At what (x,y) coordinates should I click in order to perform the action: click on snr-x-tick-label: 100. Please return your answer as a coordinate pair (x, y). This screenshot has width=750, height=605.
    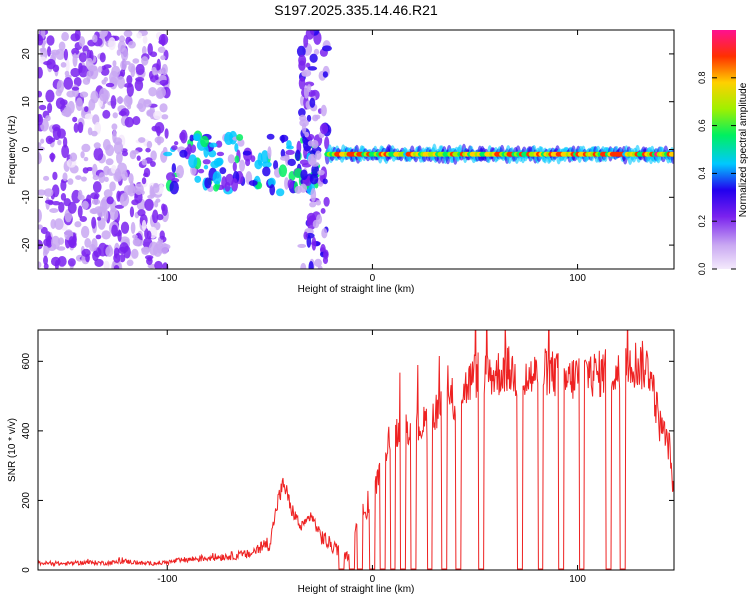
    Looking at the image, I should click on (577, 579).